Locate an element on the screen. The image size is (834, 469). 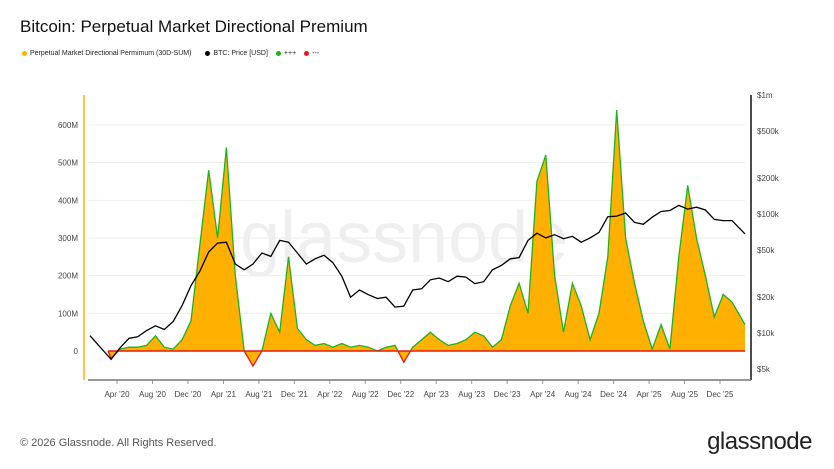
y-left-tick-label: 400M is located at coordinates (68, 200).